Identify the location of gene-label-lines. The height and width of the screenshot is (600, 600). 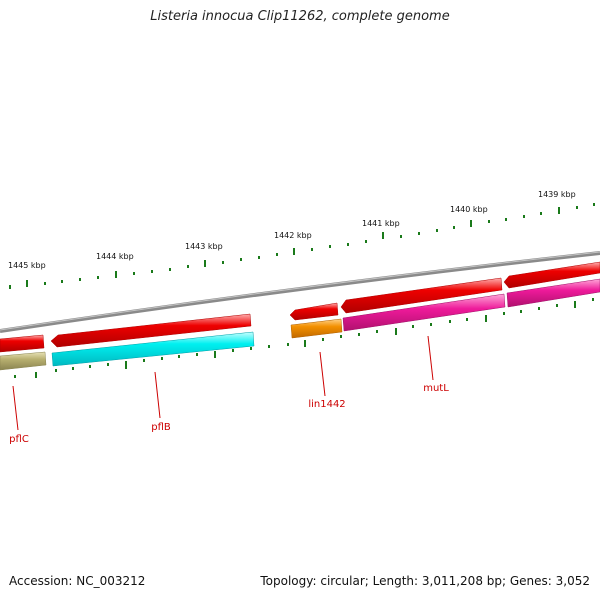
(223, 383).